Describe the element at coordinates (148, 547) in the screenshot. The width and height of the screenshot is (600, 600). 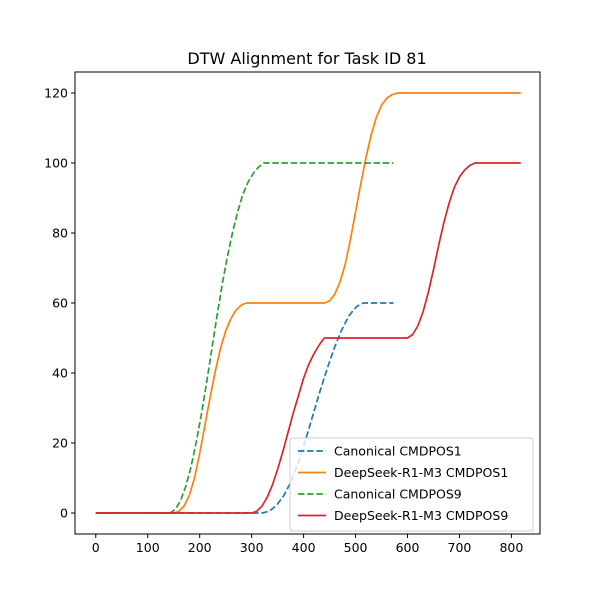
I see `x-tick-label: 100` at that location.